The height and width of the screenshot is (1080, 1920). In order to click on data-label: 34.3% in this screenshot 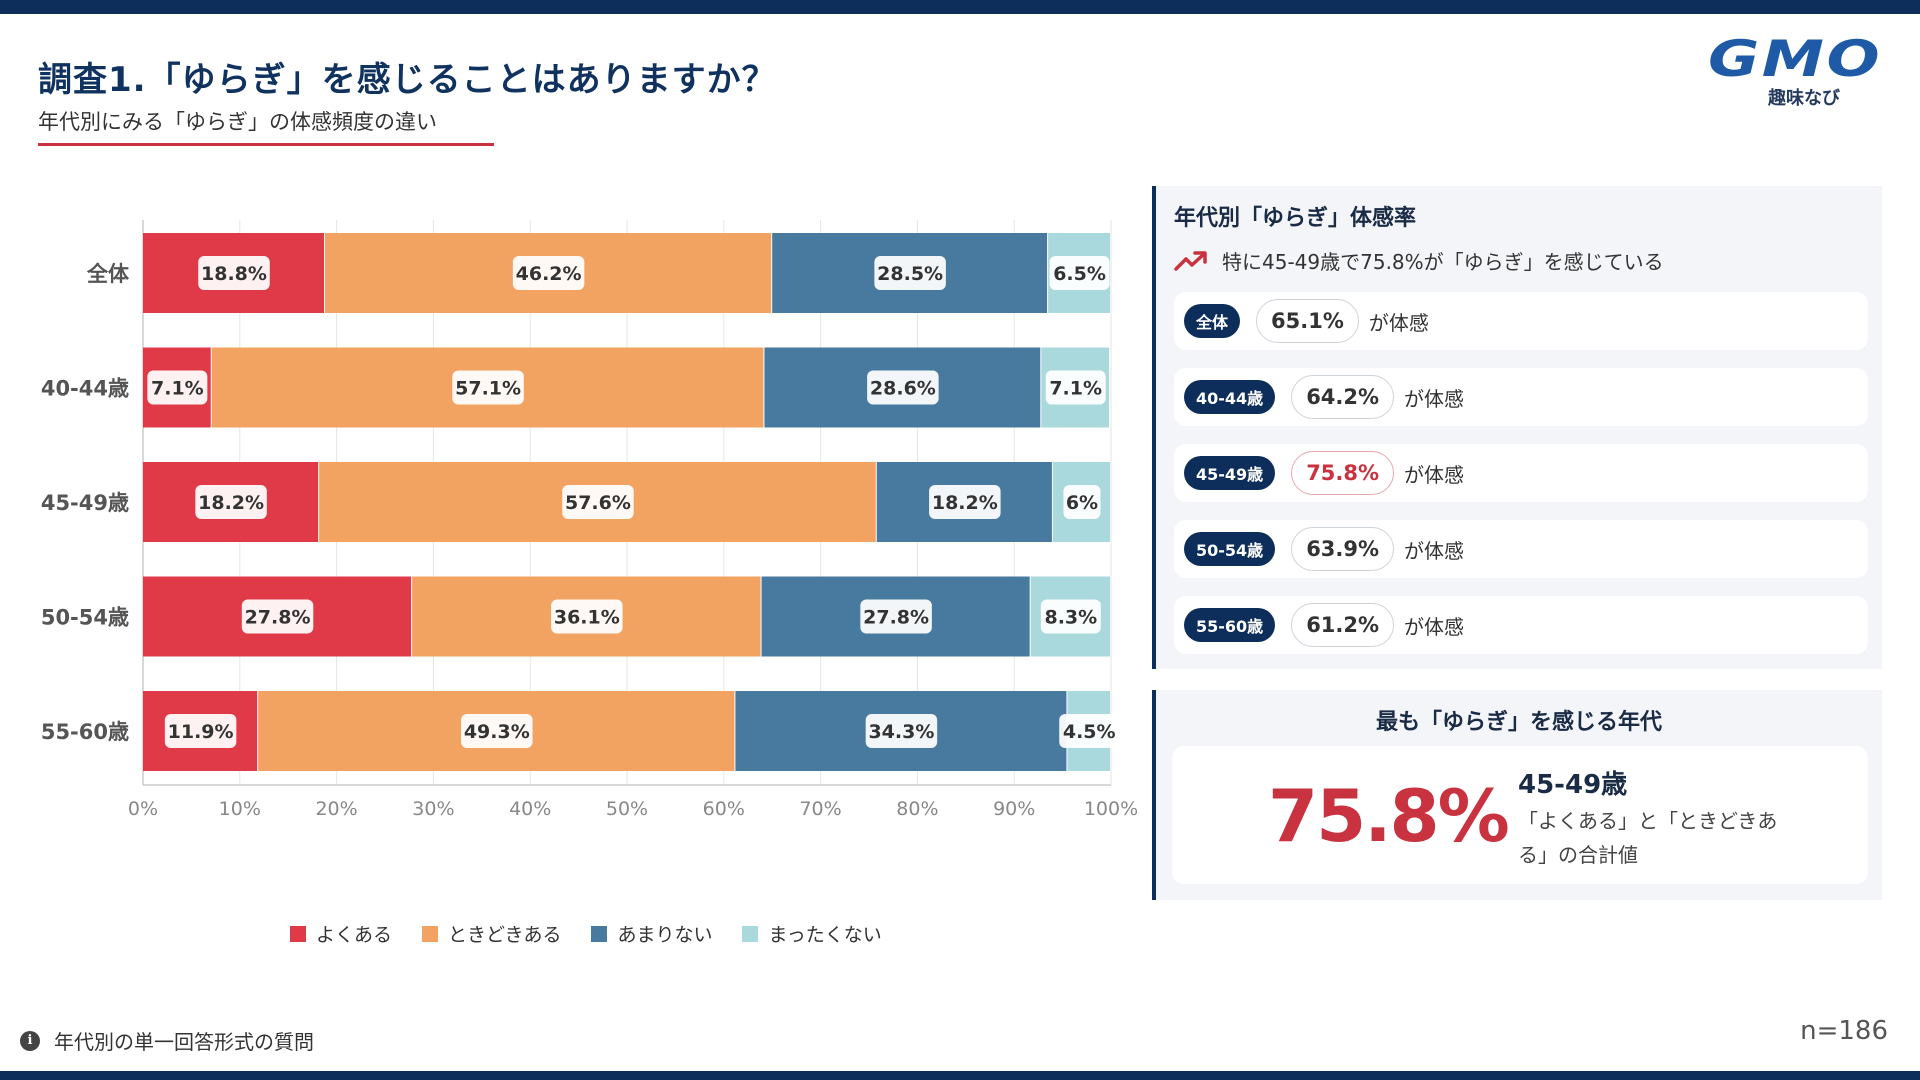, I will do `click(901, 732)`.